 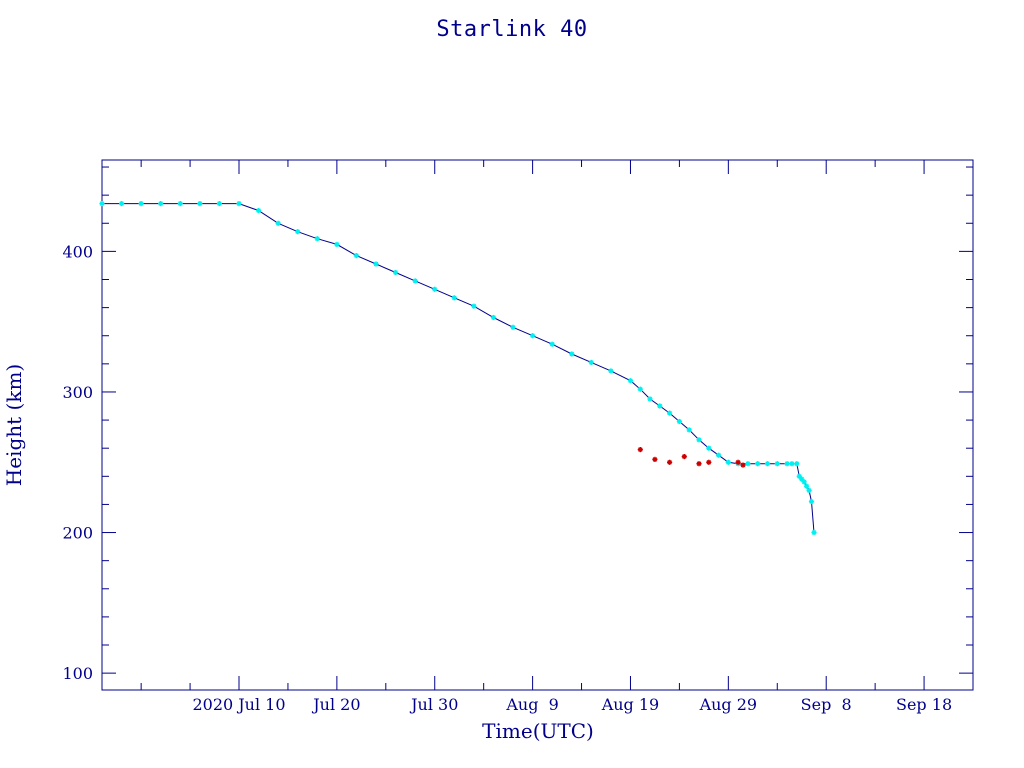 What do you see at coordinates (924, 704) in the screenshot?
I see `x-tick-label: Sep 18` at bounding box center [924, 704].